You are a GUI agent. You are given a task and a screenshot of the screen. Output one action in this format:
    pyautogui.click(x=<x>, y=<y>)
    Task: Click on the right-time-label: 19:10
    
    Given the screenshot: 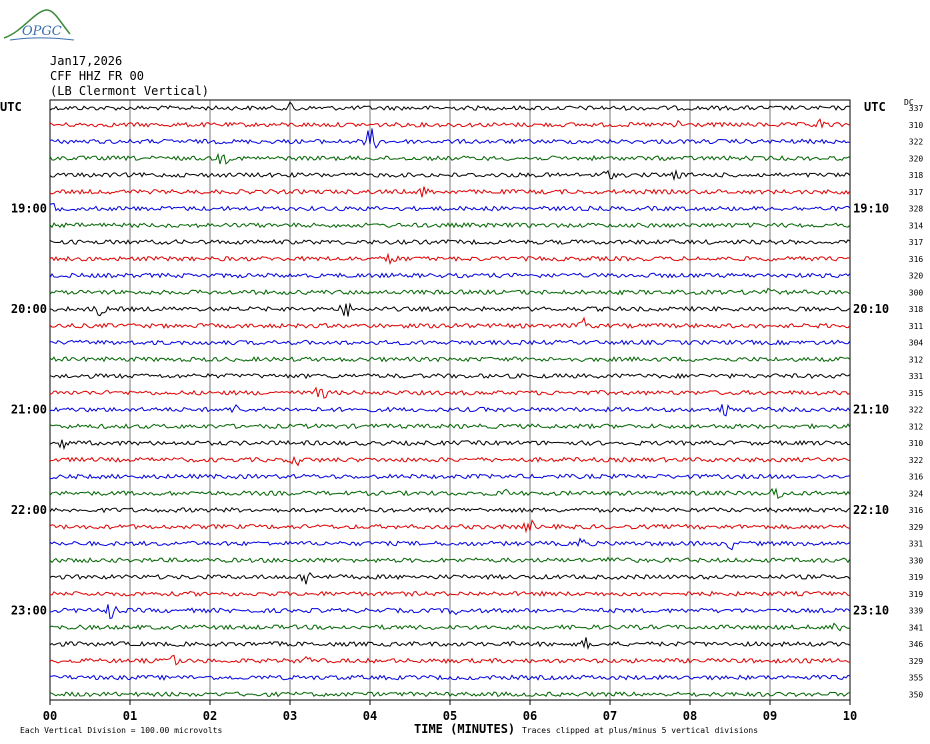 What is the action you would take?
    pyautogui.click(x=871, y=209)
    